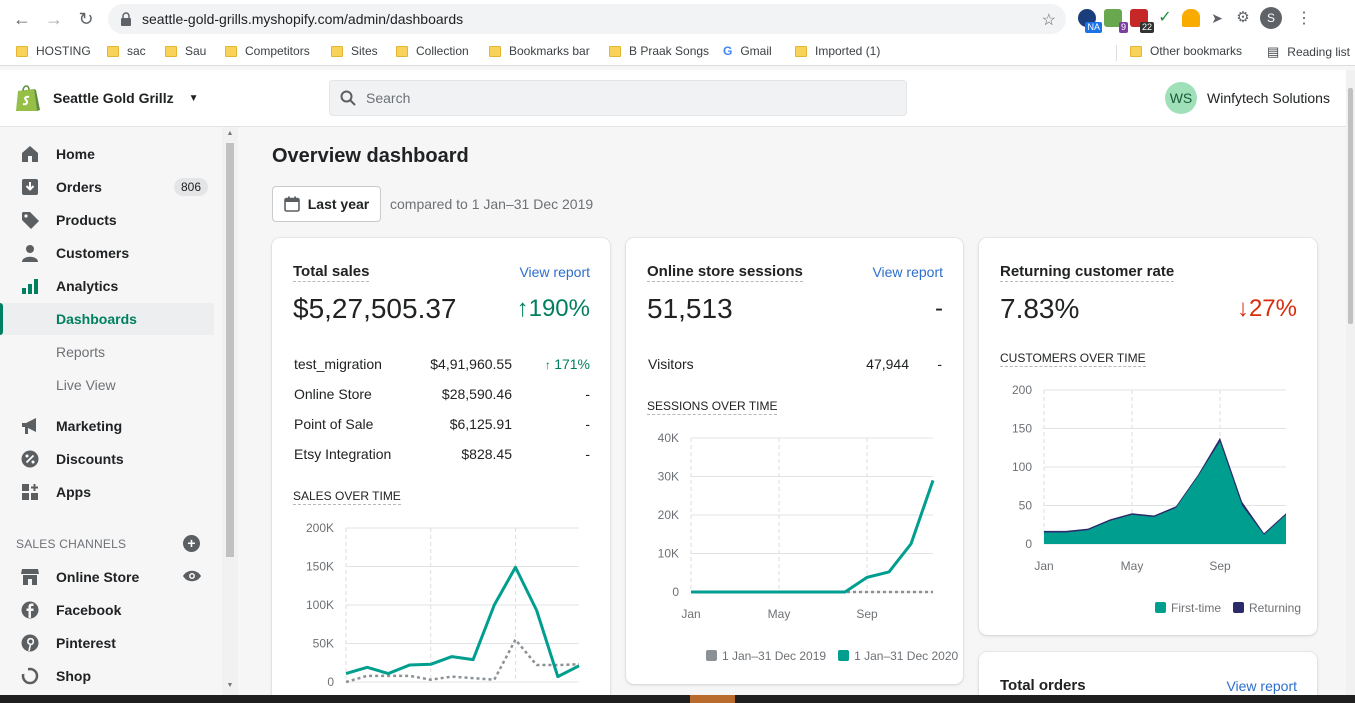 This screenshot has height=703, width=1355. I want to click on check-icon: ✓, so click(1165, 17).